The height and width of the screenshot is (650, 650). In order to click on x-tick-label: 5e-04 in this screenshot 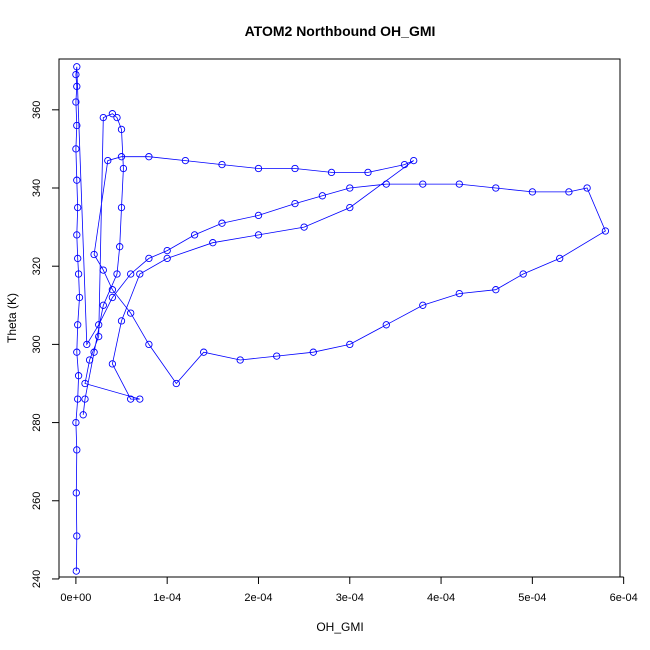, I will do `click(532, 598)`.